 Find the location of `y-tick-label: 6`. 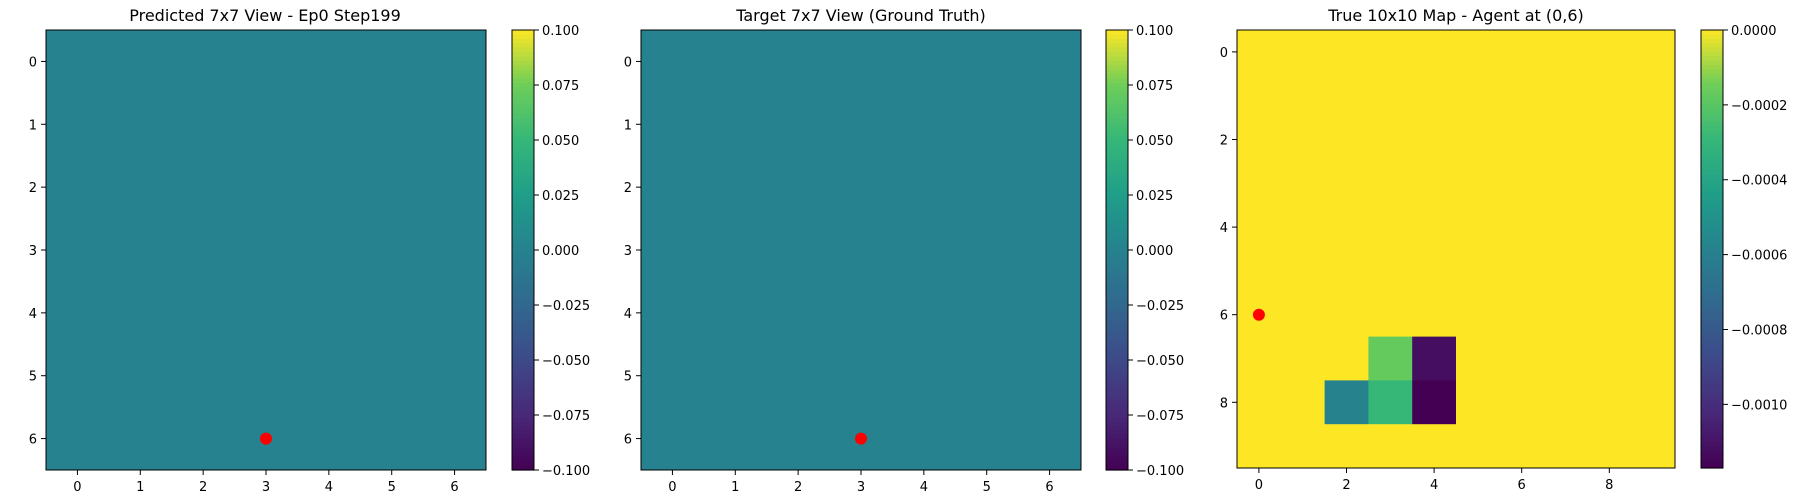

y-tick-label: 6 is located at coordinates (628, 440).